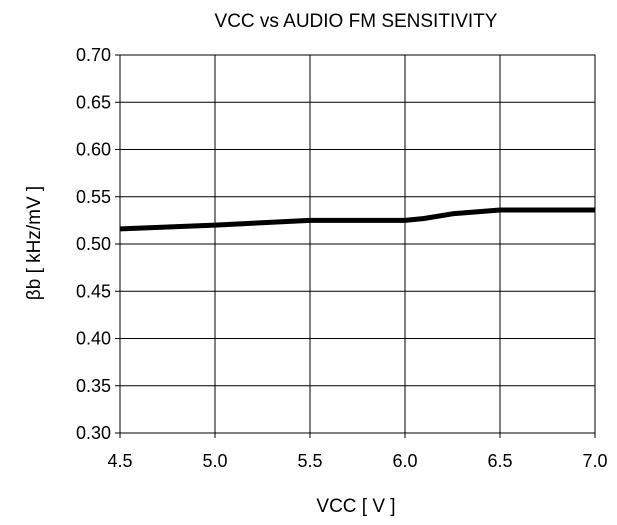  Describe the element at coordinates (357, 452) in the screenshot. I see `x-axis: 4.5 5.0 5.5 6.0 6.5 7.0` at that location.